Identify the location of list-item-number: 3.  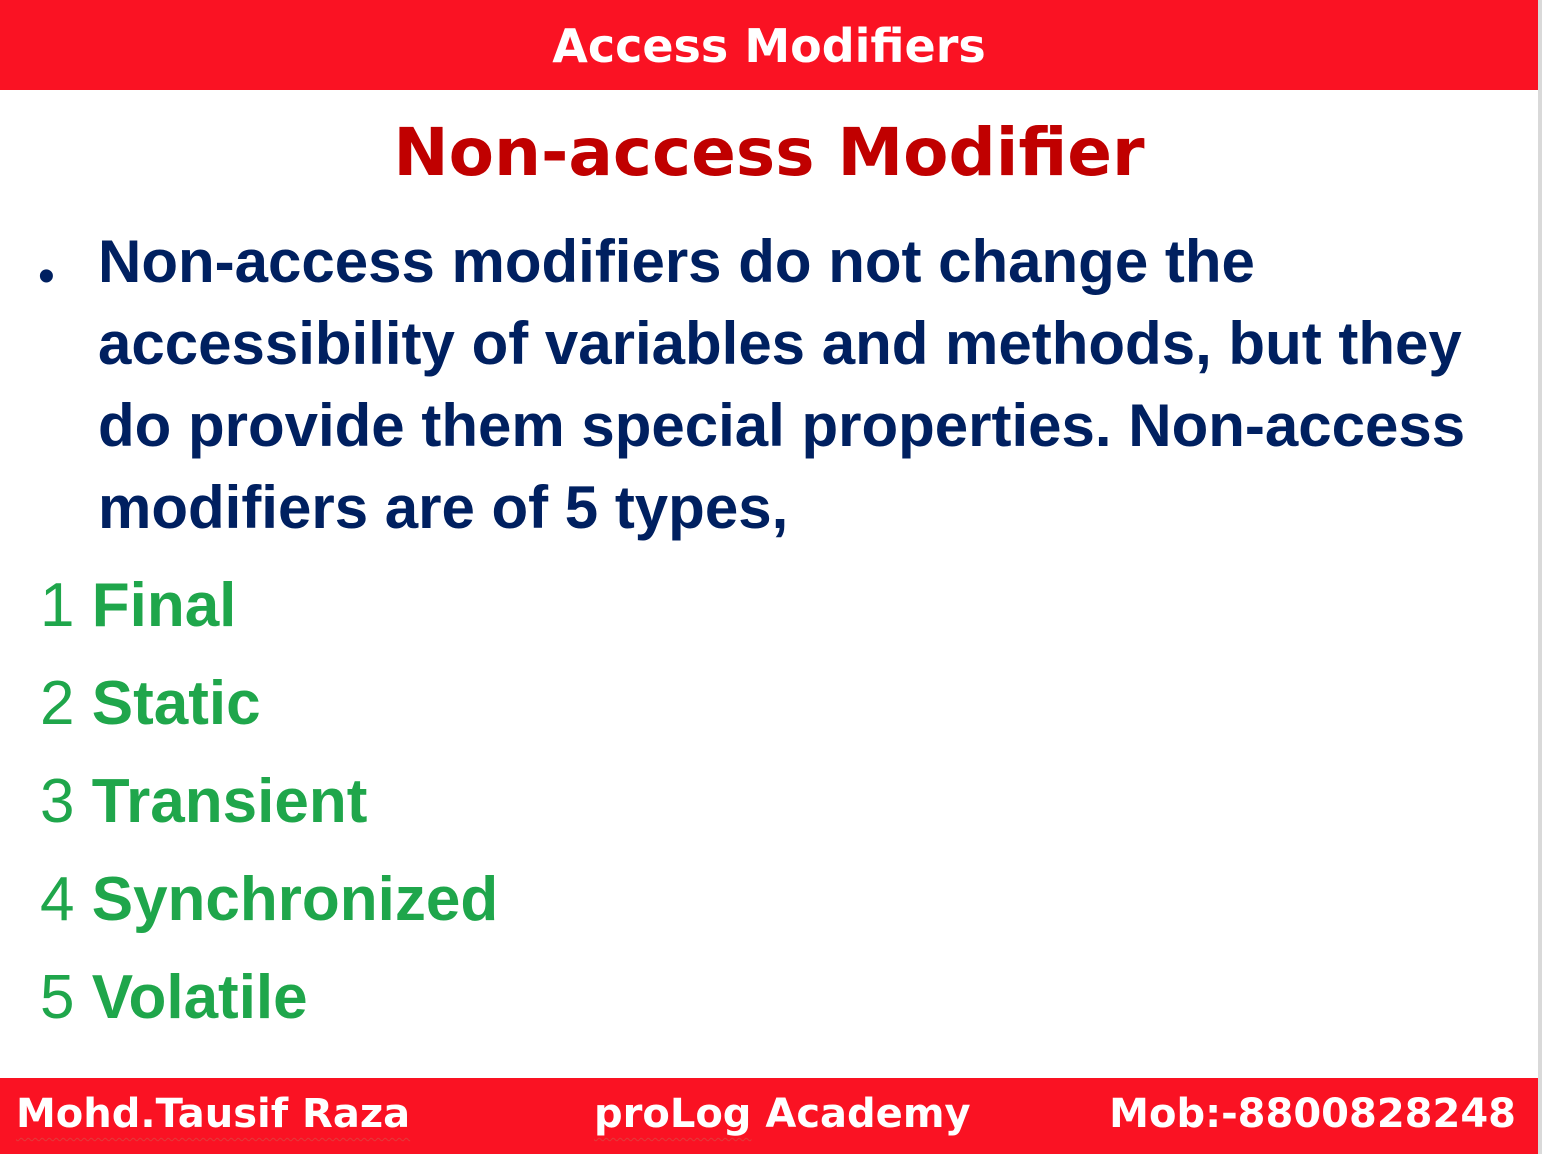
(57, 801).